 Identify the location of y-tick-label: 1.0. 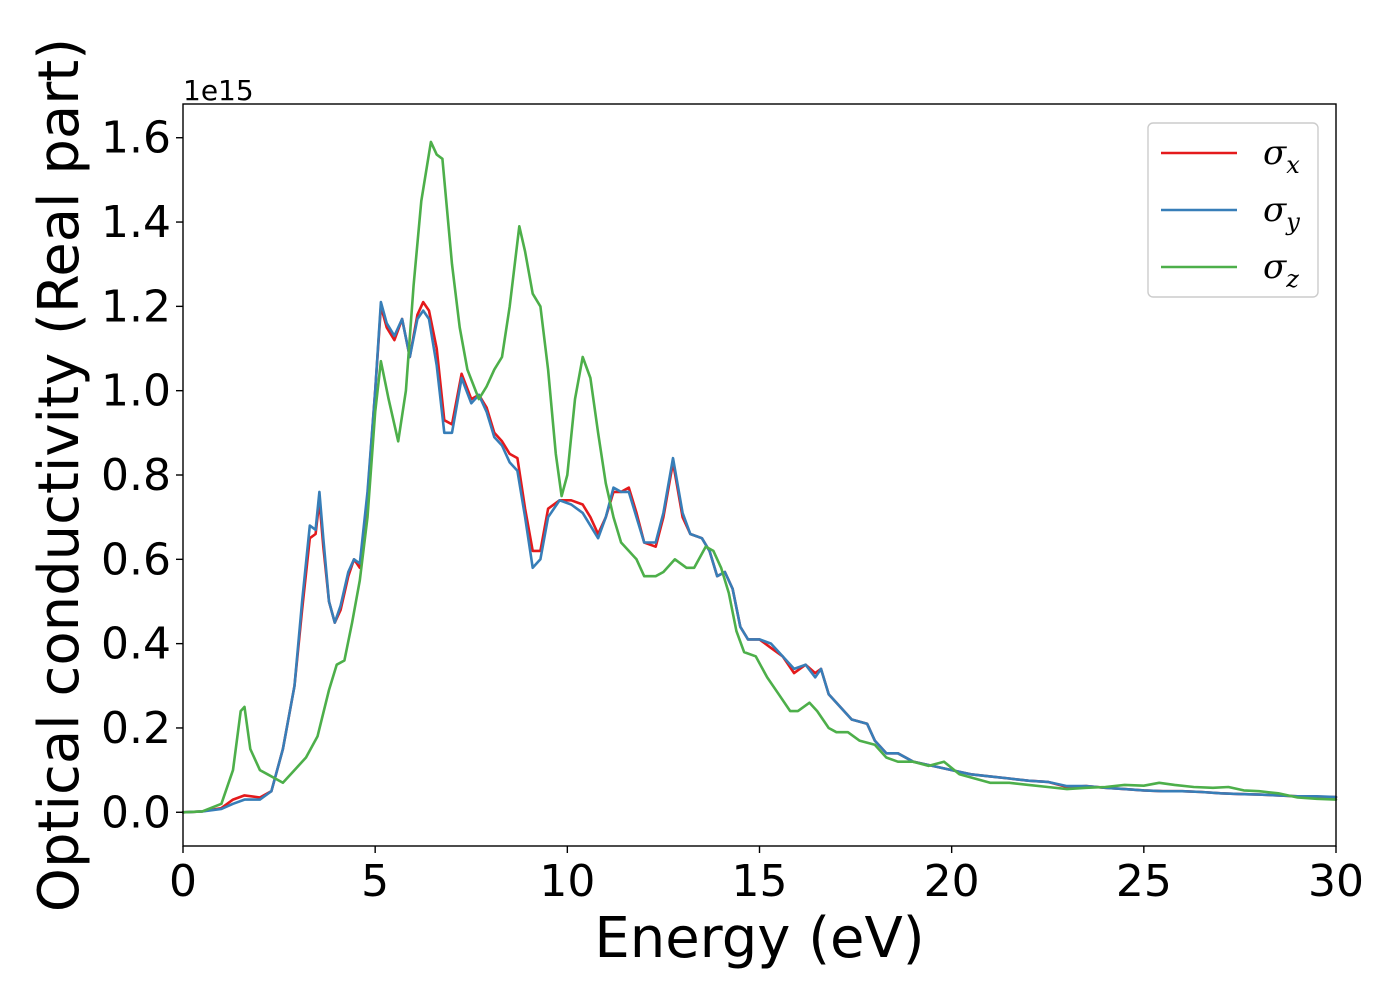
(136, 391).